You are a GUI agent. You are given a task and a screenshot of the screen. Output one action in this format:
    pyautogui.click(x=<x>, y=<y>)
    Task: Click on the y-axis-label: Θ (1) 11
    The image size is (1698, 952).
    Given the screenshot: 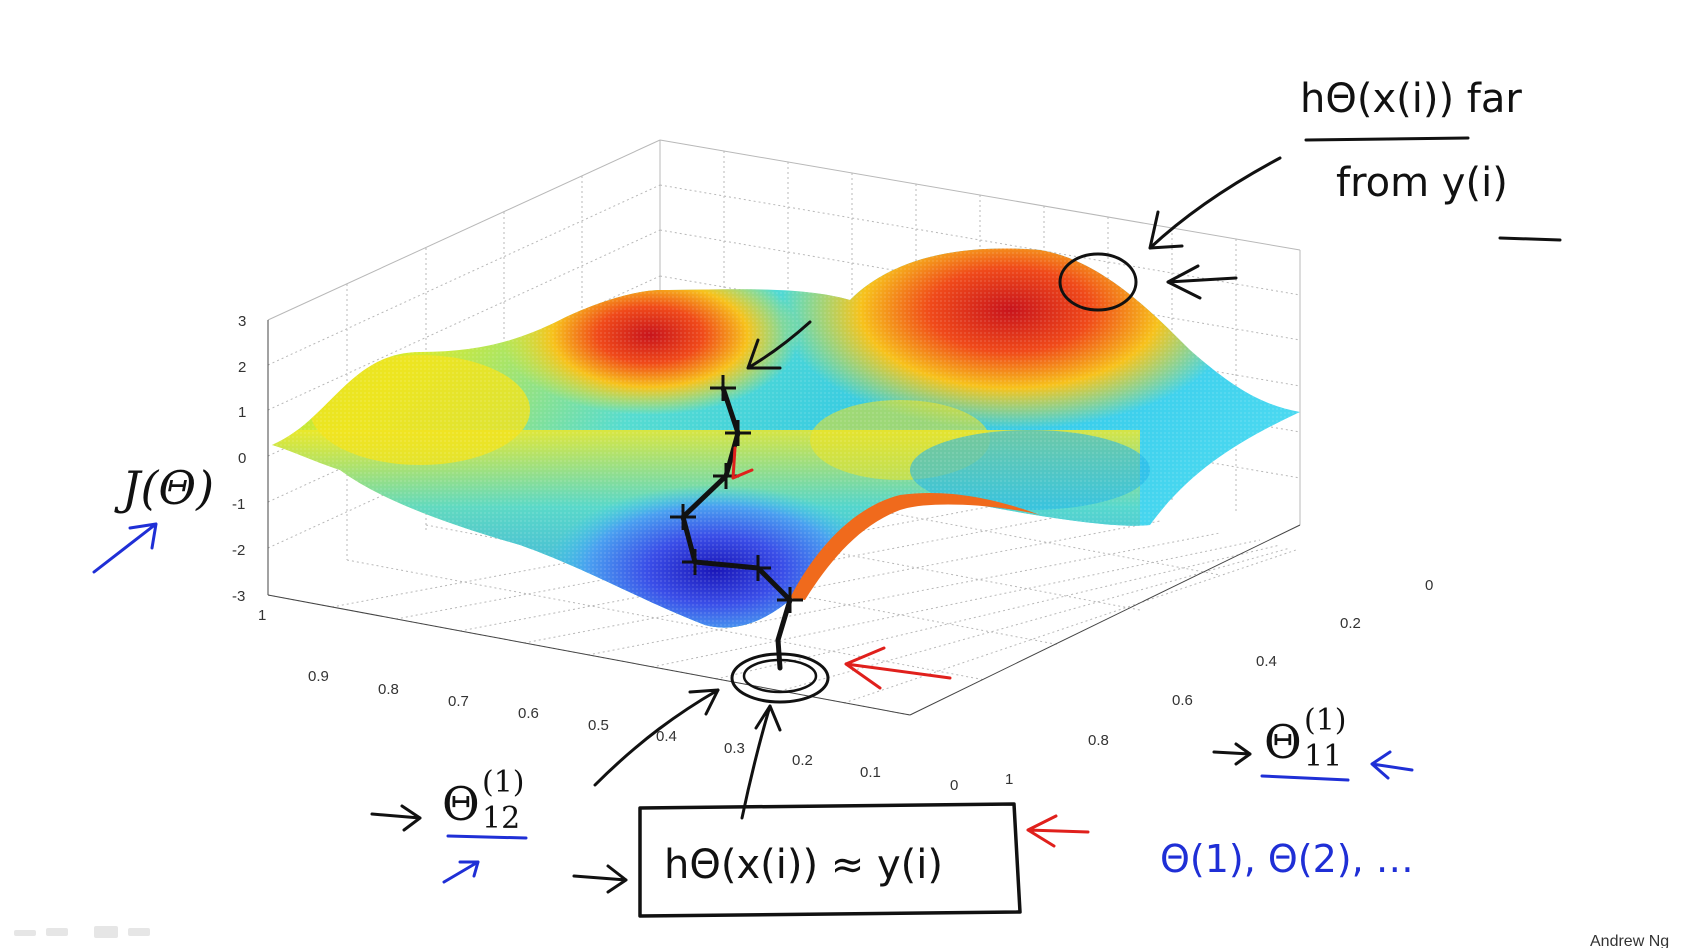 What is the action you would take?
    pyautogui.click(x=1305, y=738)
    